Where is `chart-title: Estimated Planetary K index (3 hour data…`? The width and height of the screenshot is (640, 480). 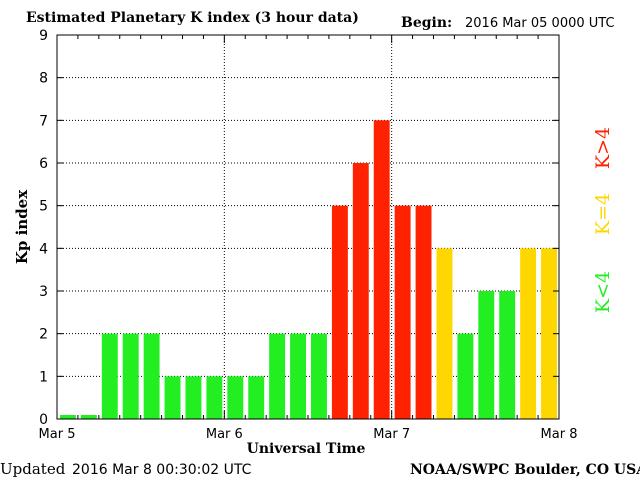 chart-title: Estimated Planetary K index (3 hour data… is located at coordinates (192, 18).